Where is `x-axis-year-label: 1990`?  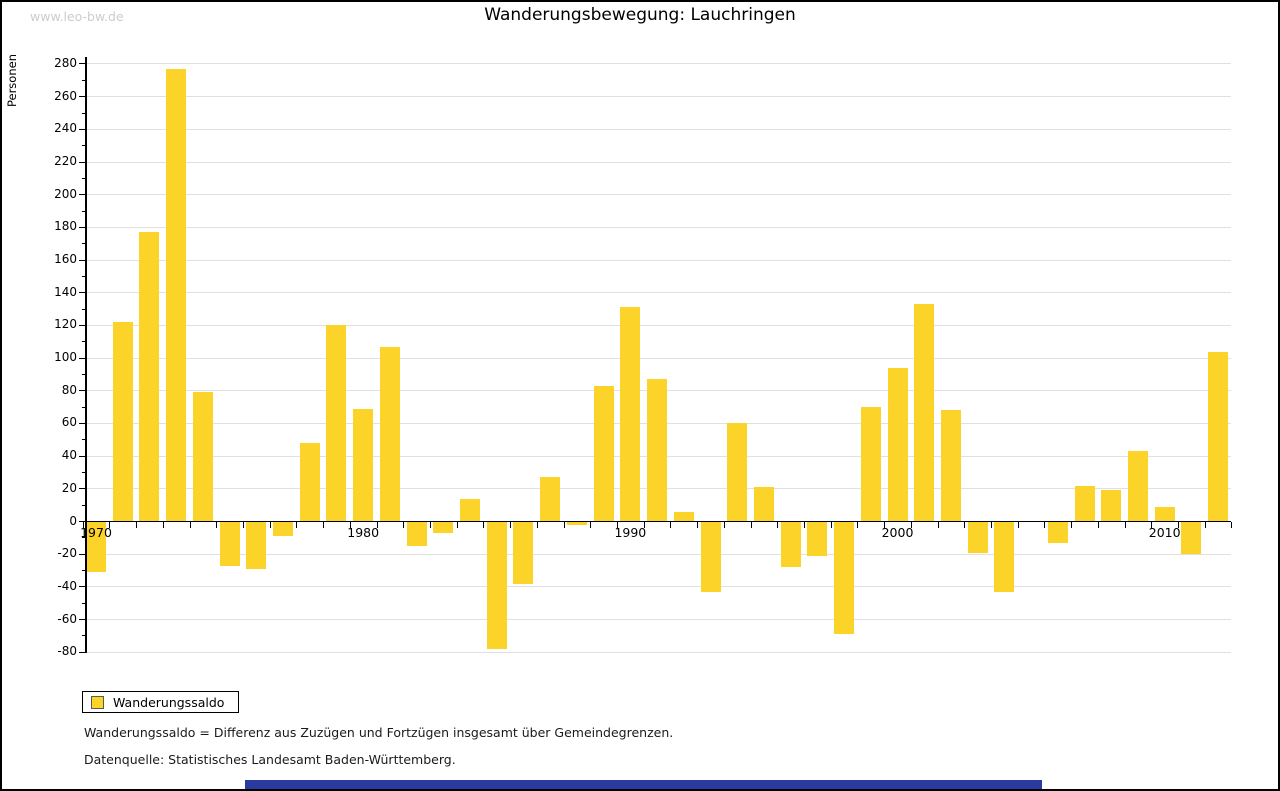
x-axis-year-label: 1990 is located at coordinates (630, 532).